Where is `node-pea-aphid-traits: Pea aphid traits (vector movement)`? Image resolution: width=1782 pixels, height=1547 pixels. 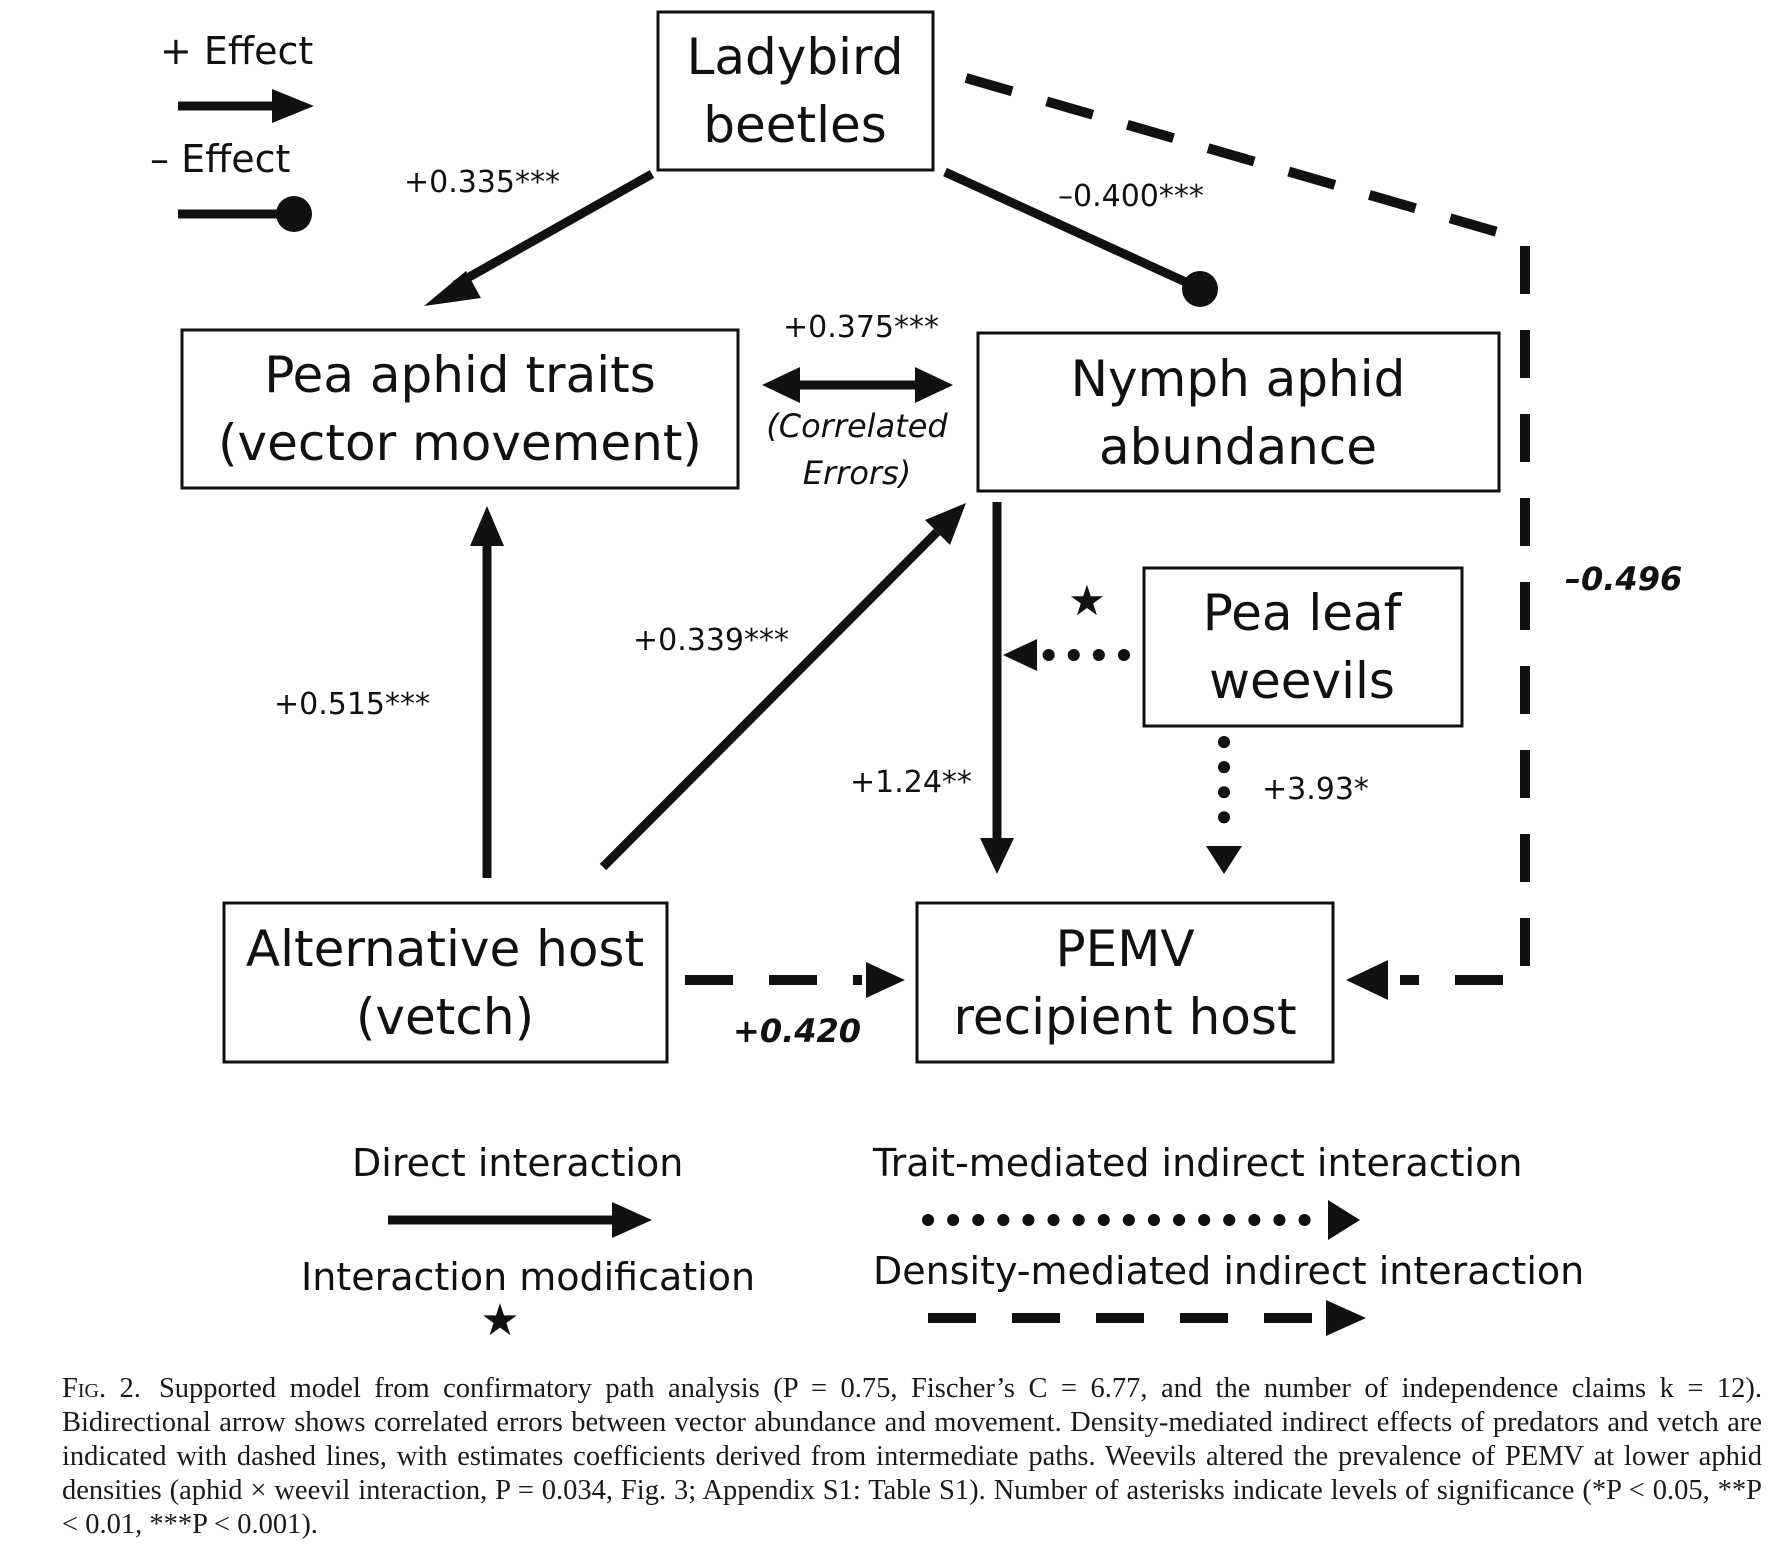 node-pea-aphid-traits: Pea aphid traits (vector movement) is located at coordinates (460, 409).